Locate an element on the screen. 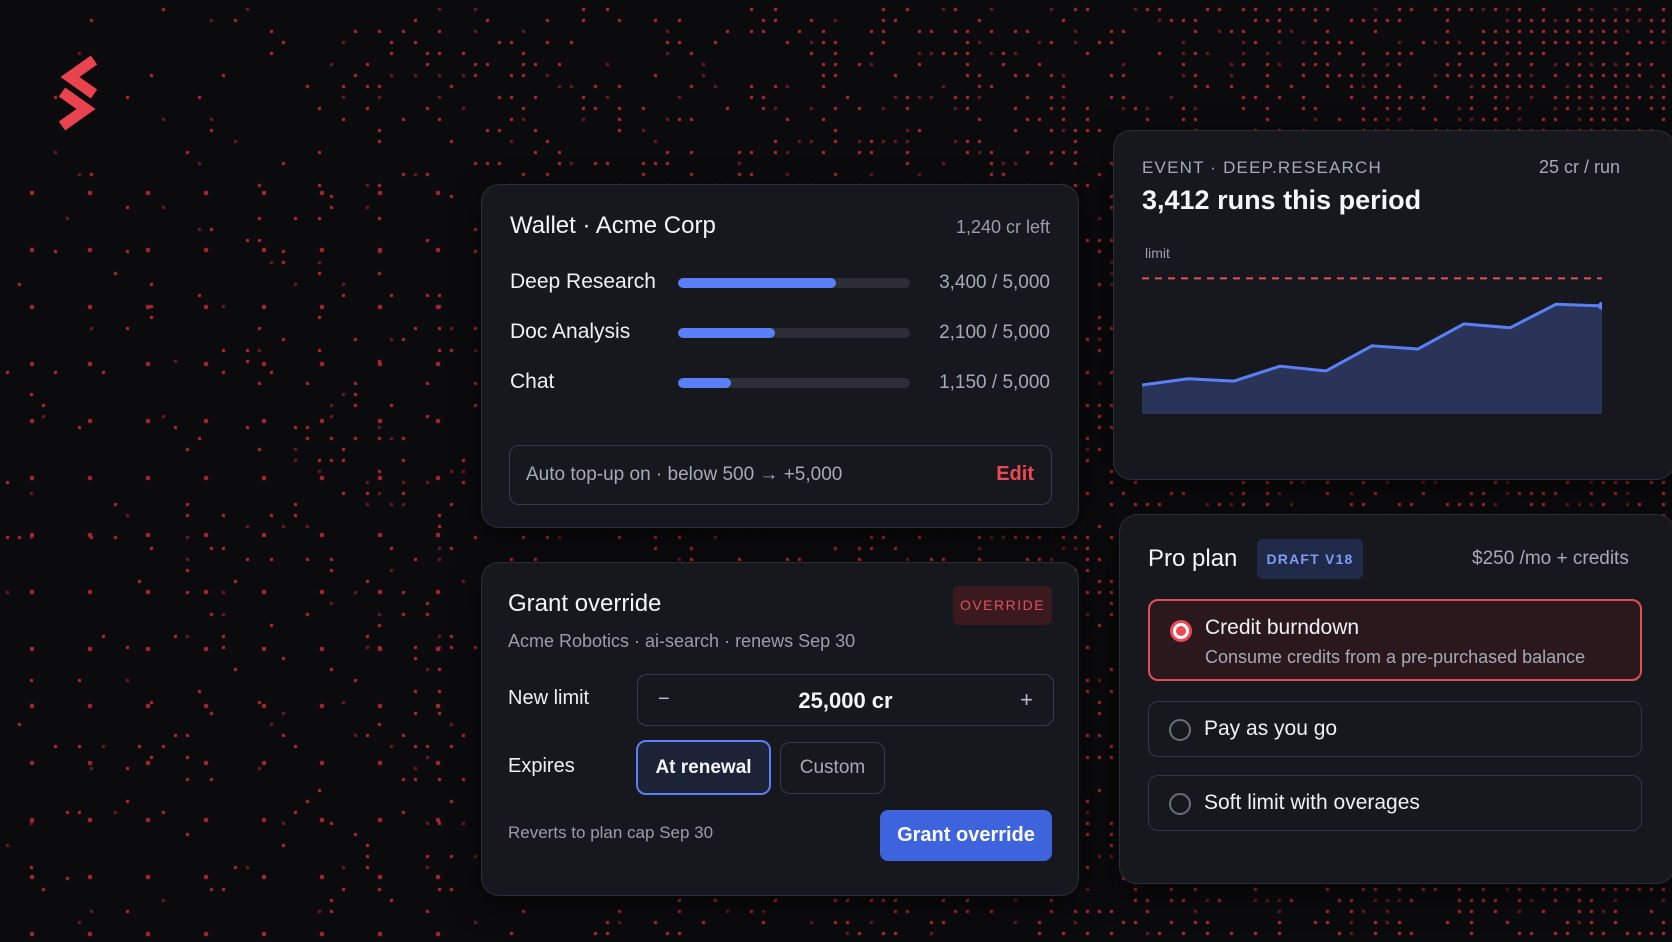 The width and height of the screenshot is (1672, 942). runs-area-chart: limit is located at coordinates (1372, 329).